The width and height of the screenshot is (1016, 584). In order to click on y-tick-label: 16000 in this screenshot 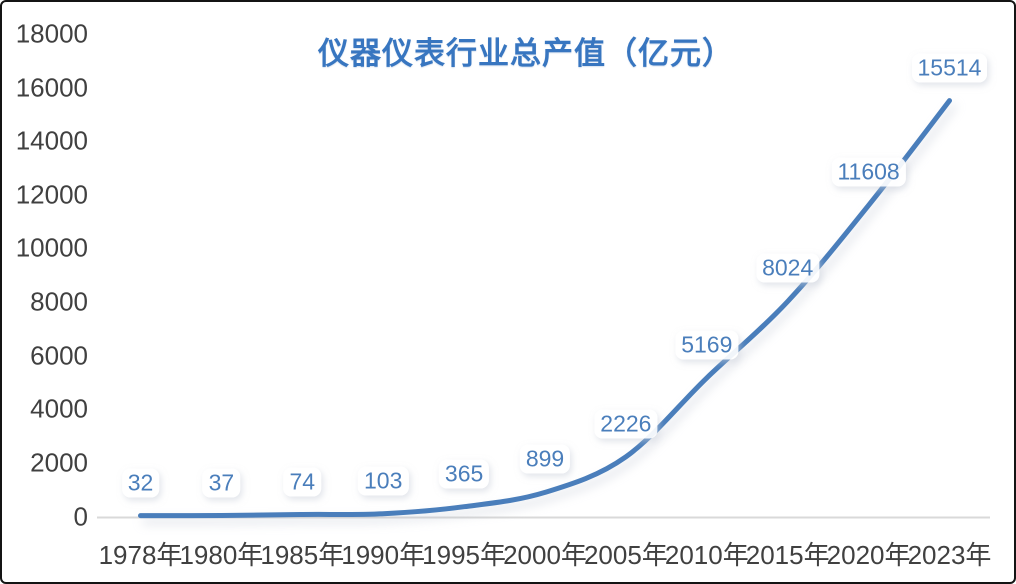, I will do `click(51, 87)`.